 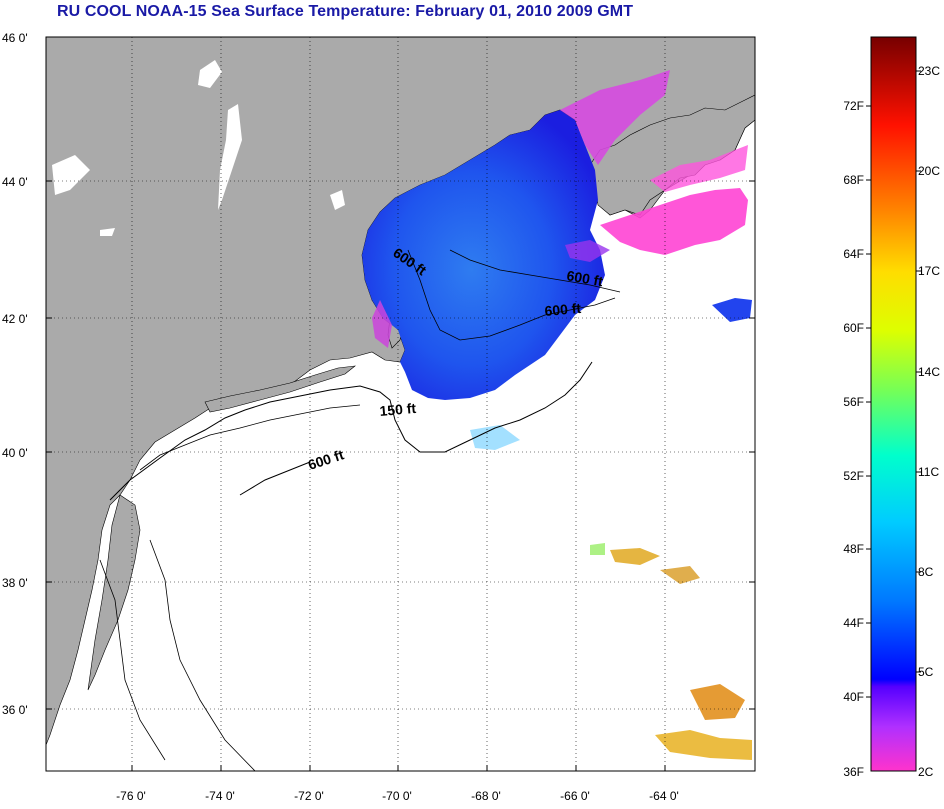 I want to click on colorbar-c-label: 14C, so click(x=929, y=372).